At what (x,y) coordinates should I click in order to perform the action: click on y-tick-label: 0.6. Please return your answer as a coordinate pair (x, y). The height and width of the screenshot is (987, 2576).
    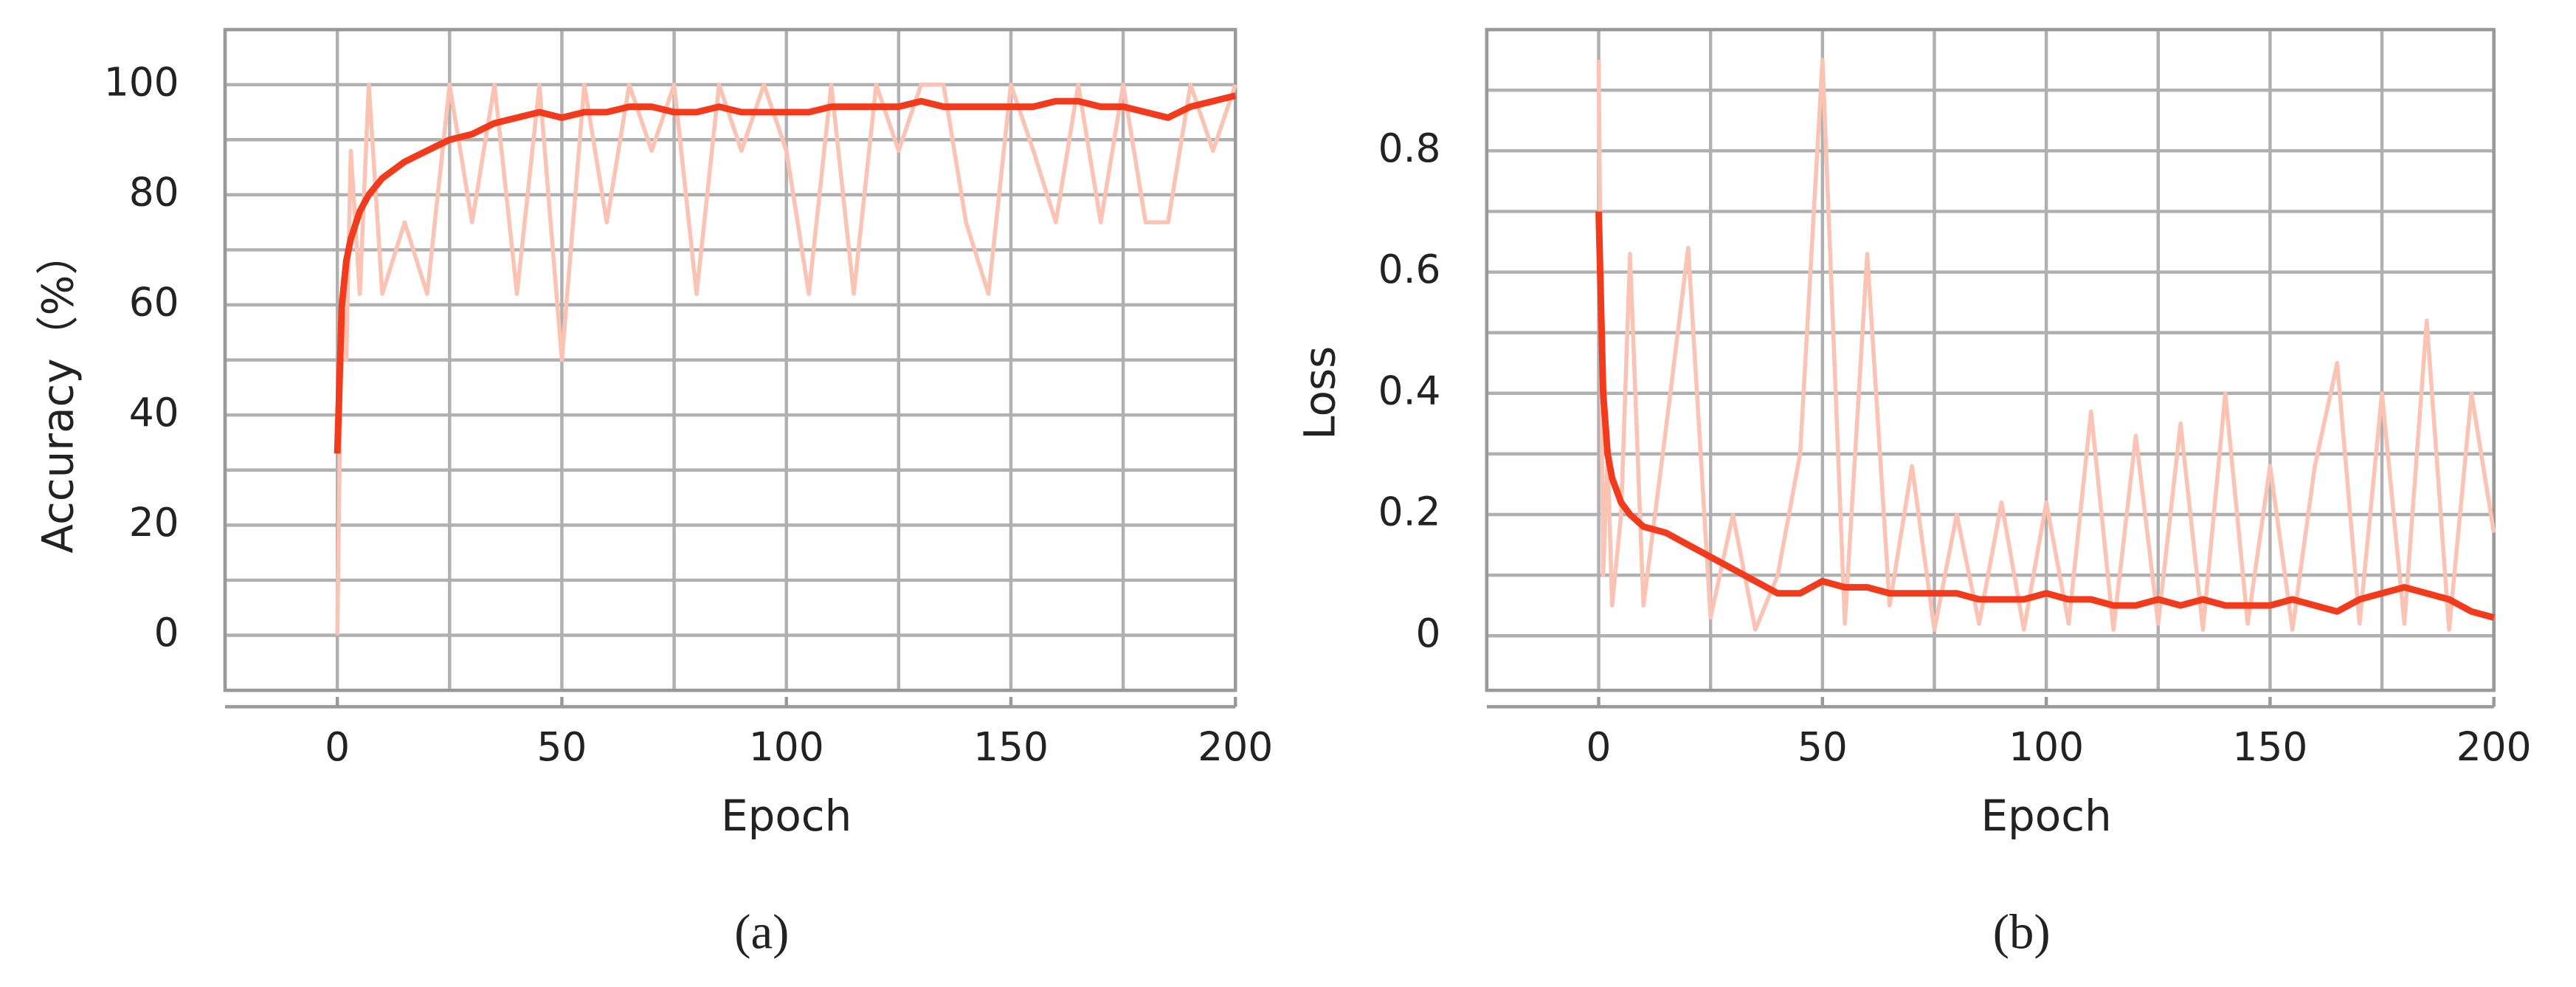
    Looking at the image, I should click on (1409, 269).